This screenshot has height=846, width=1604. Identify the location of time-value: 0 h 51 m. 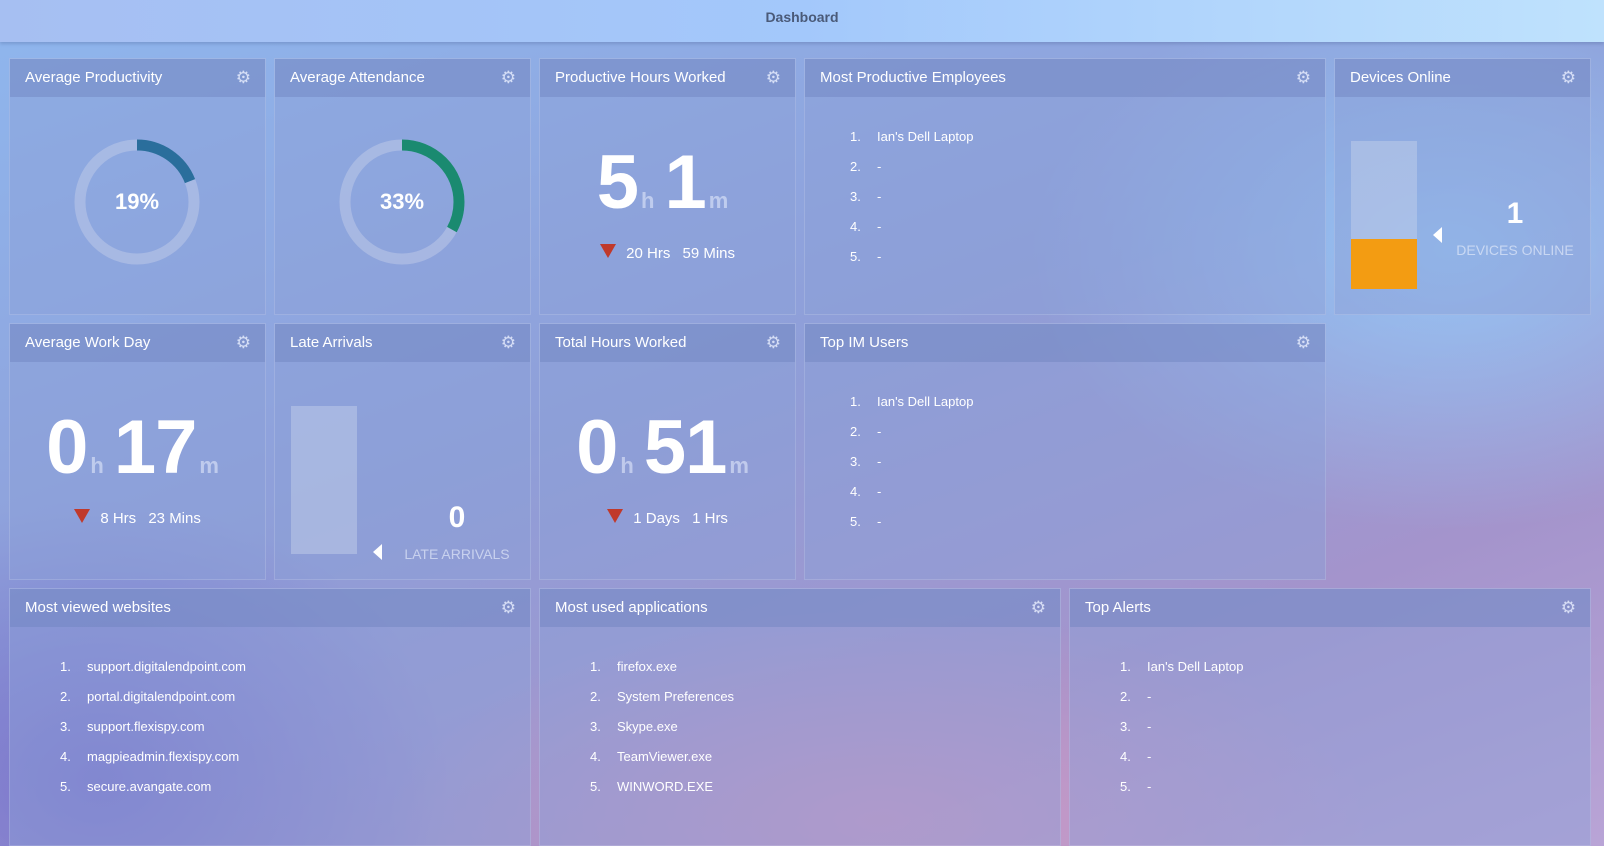
(667, 447).